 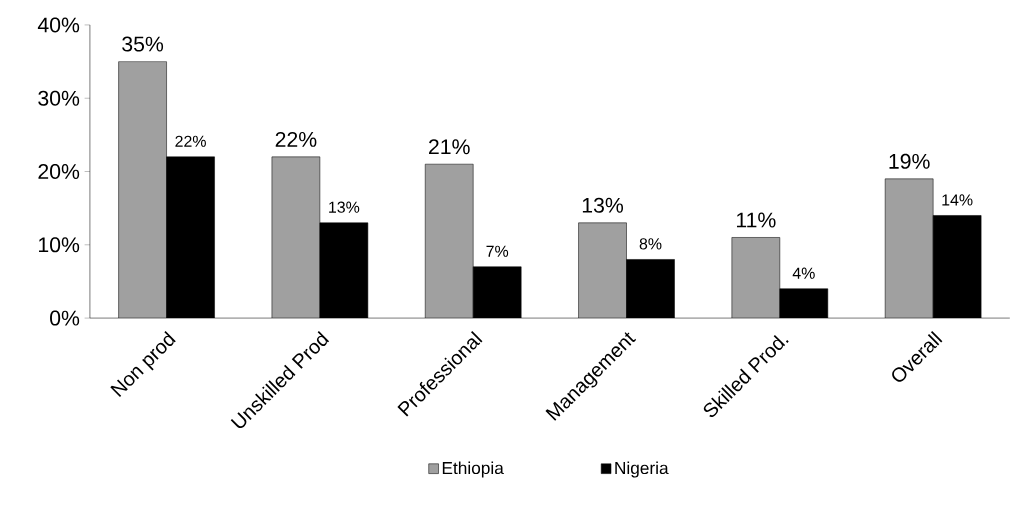 I want to click on data-label: 14%, so click(x=957, y=200).